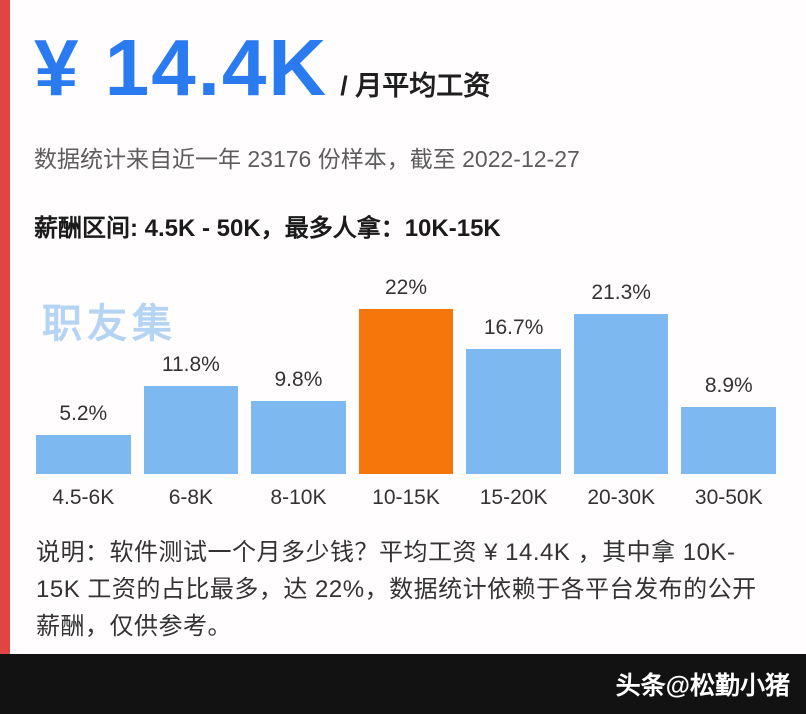 This screenshot has width=806, height=714. Describe the element at coordinates (728, 497) in the screenshot. I see `category-label: 30-50K` at that location.